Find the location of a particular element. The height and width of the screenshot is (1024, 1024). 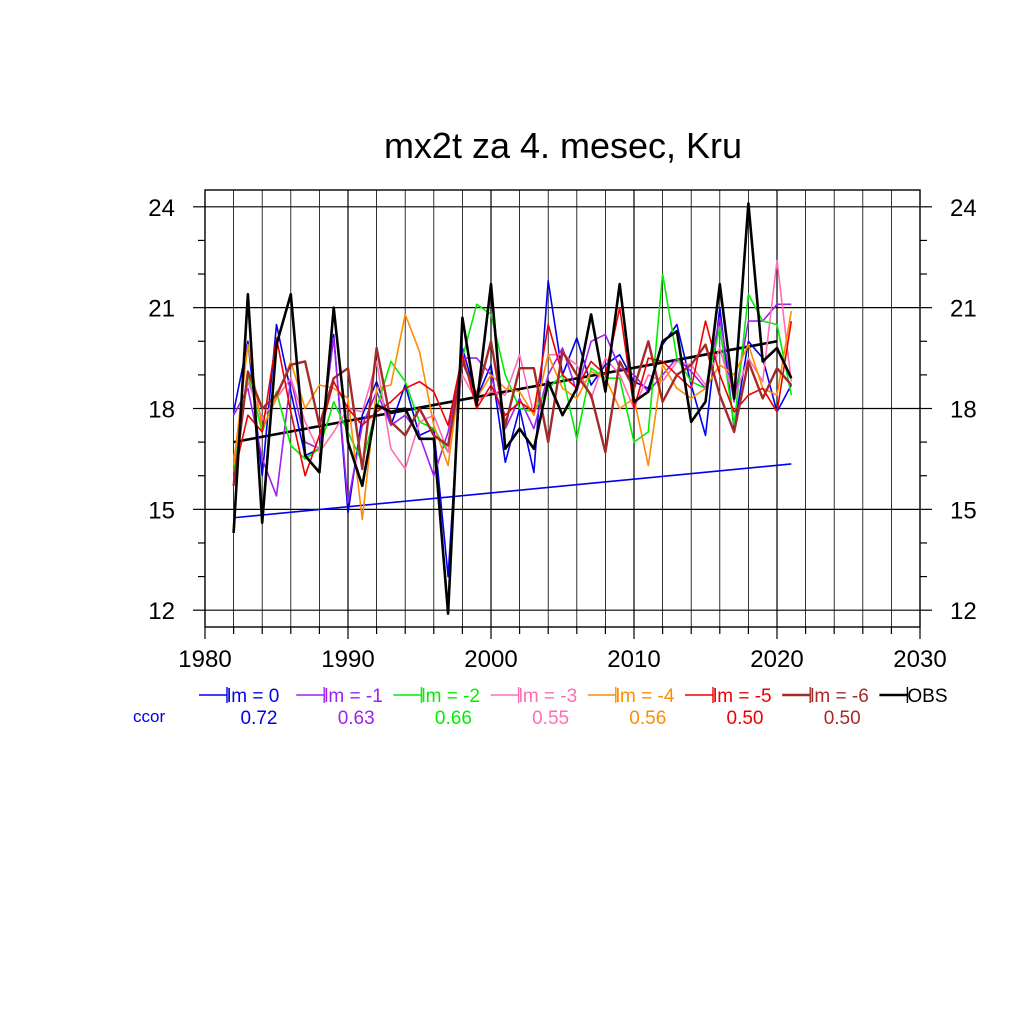

legend-label: lm = -1 is located at coordinates (353, 696).